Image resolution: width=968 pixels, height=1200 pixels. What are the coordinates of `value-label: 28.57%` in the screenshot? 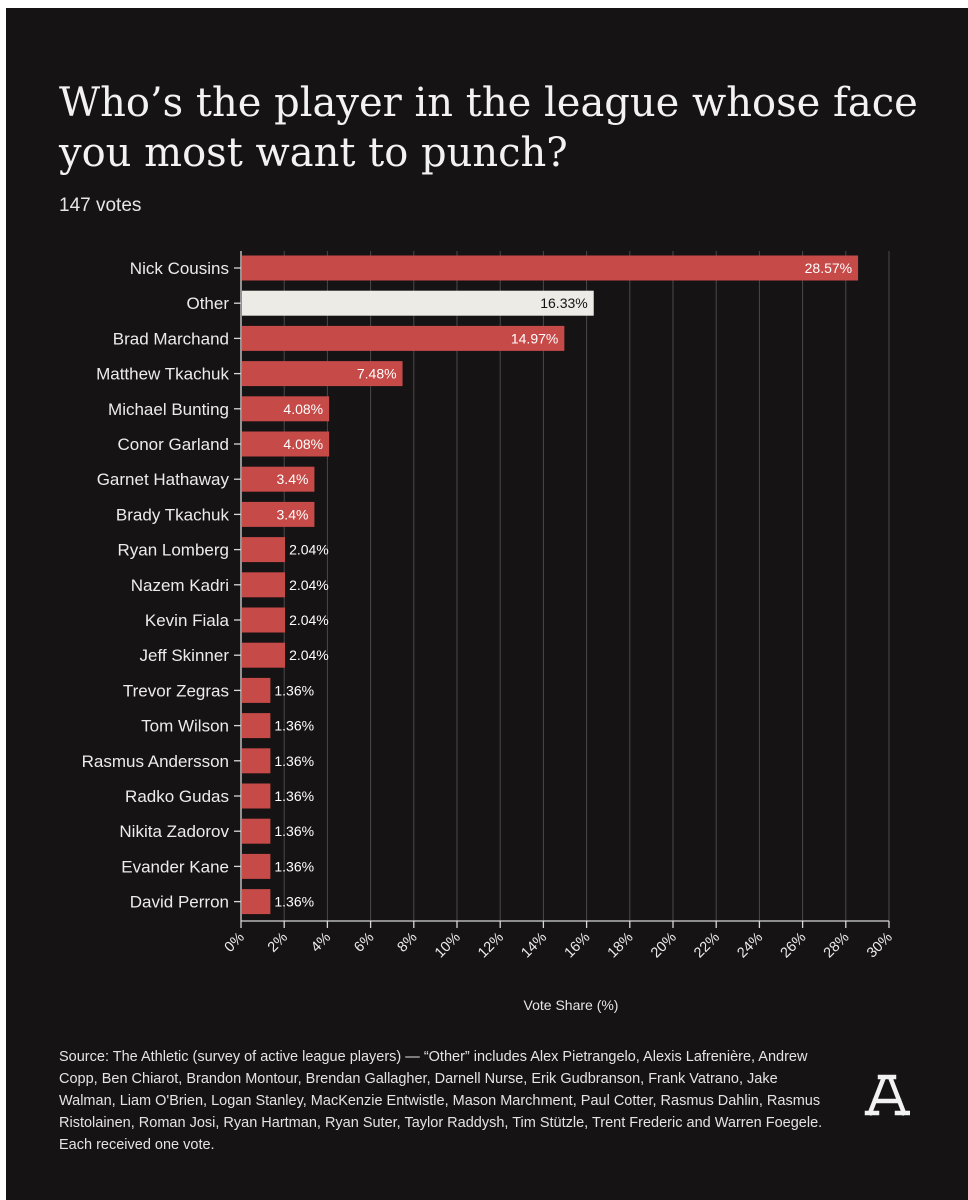 It's located at (828, 268).